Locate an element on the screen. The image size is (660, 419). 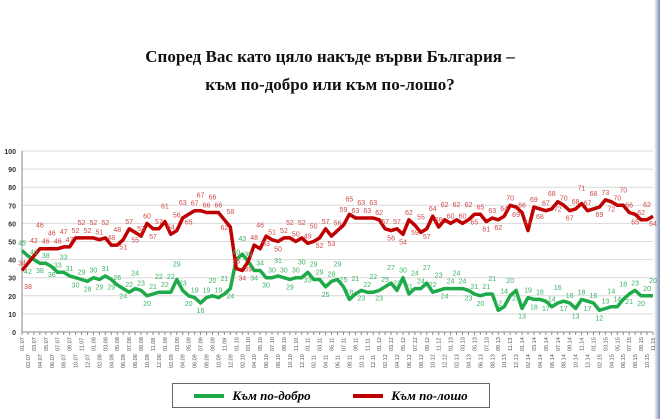
data-label: 12 is located at coordinates (600, 318).